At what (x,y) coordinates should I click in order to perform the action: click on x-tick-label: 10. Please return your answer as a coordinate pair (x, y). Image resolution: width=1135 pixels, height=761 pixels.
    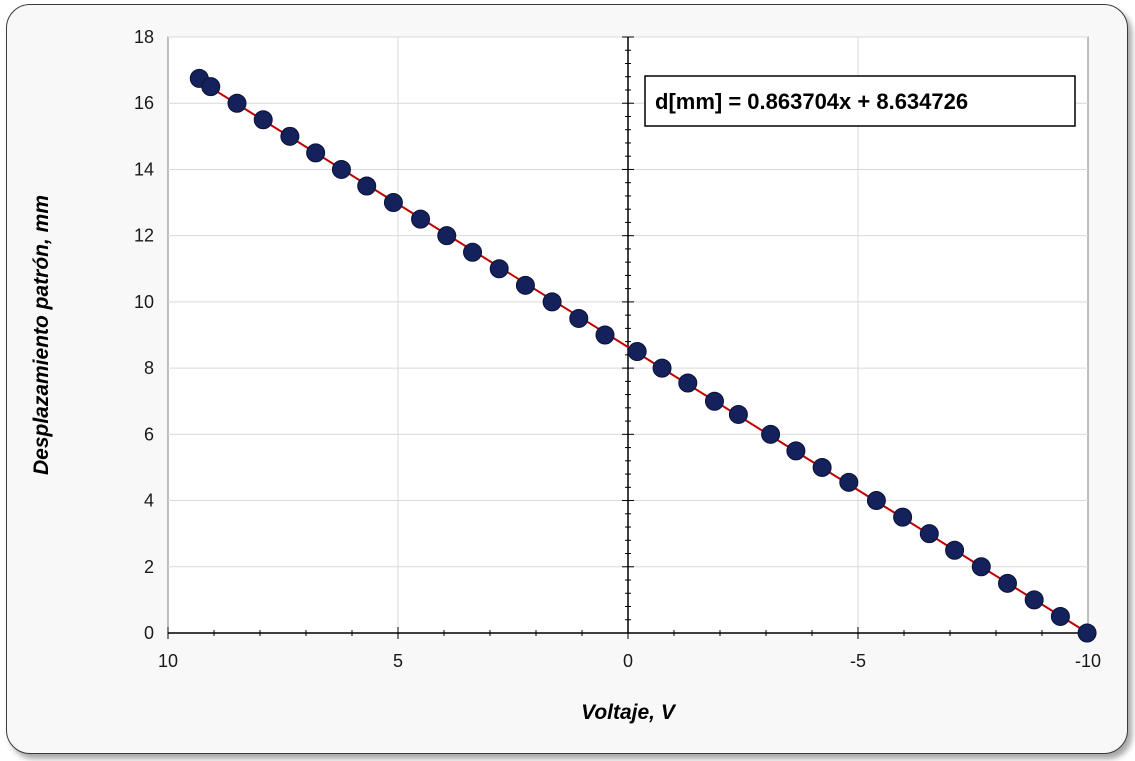
    Looking at the image, I should click on (168, 661).